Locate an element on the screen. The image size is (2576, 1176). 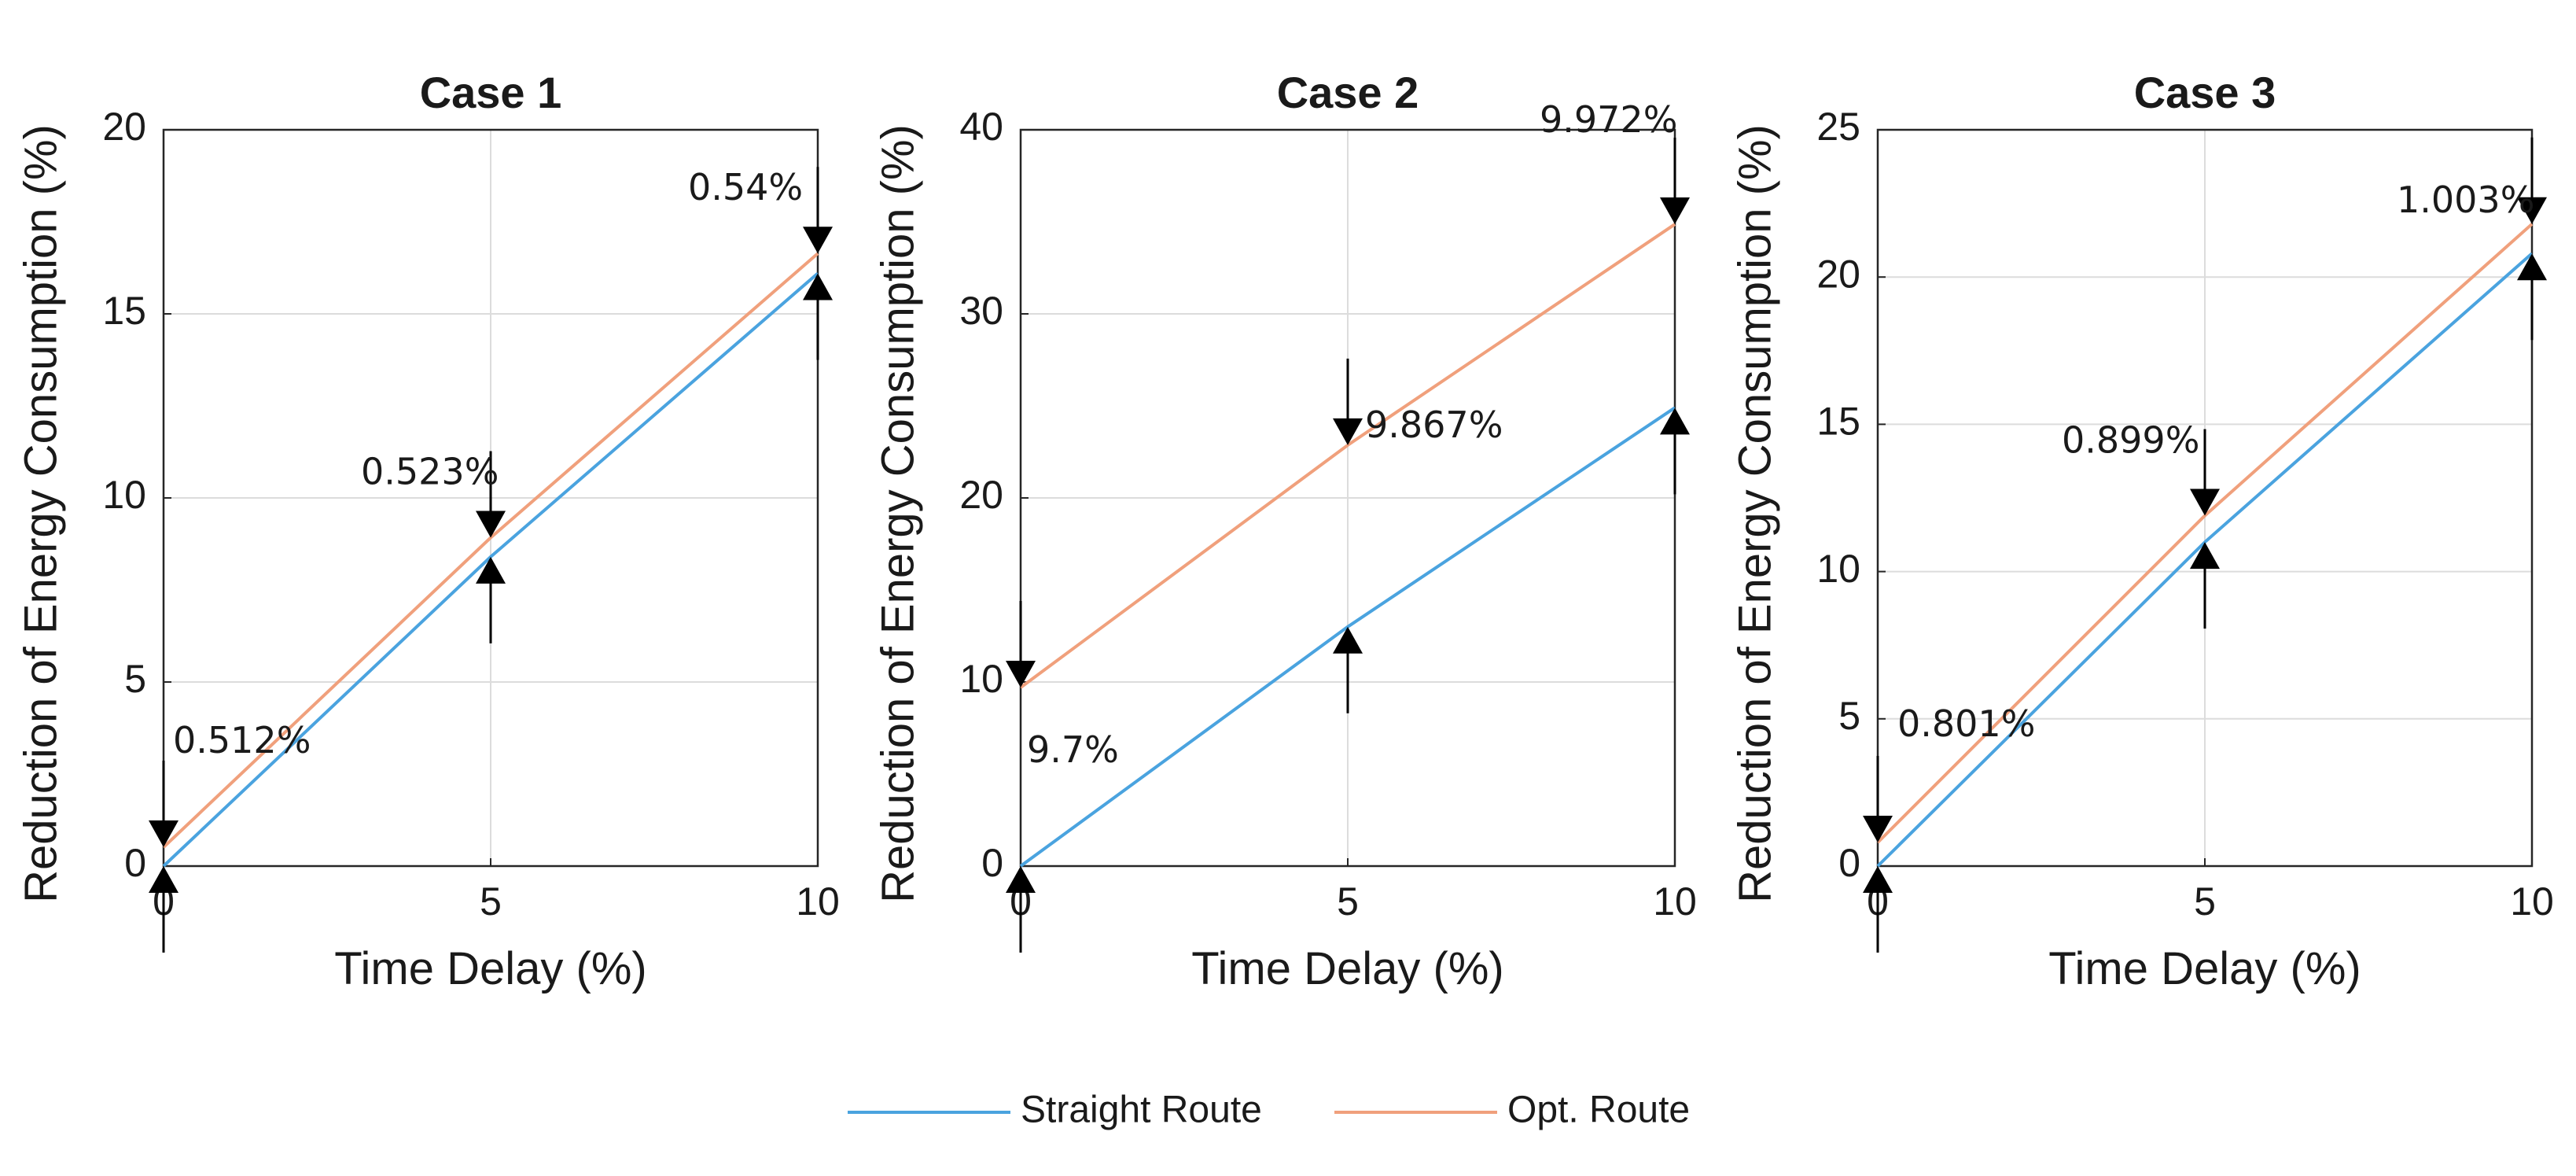
difference-annotation: 0.512% is located at coordinates (230, 836).